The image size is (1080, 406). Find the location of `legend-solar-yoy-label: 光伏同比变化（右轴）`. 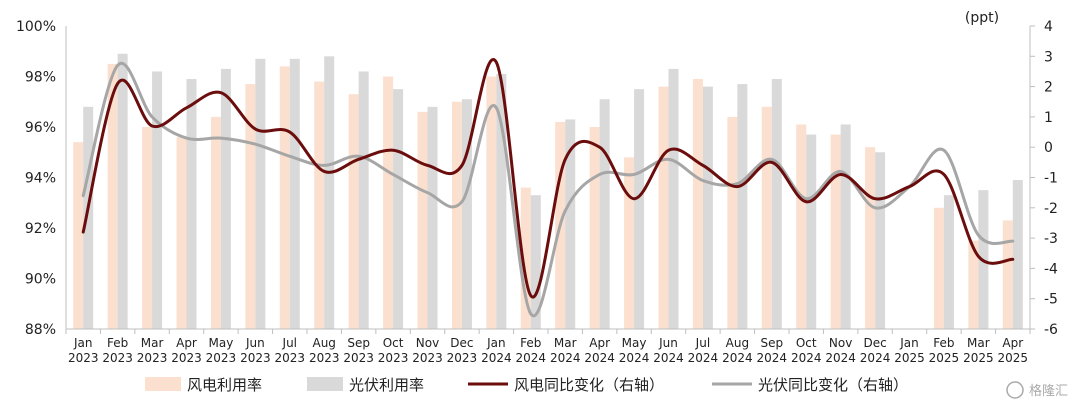

legend-solar-yoy-label: 光伏同比变化（右轴） is located at coordinates (833, 385).